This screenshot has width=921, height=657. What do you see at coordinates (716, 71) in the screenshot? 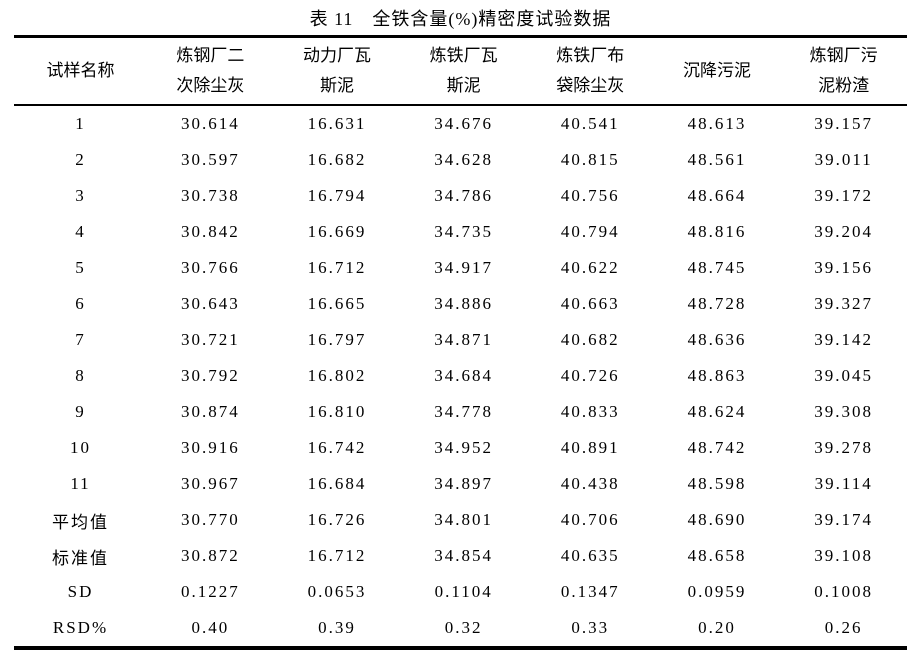
I see `column-header-label: 沉降污泥` at bounding box center [716, 71].